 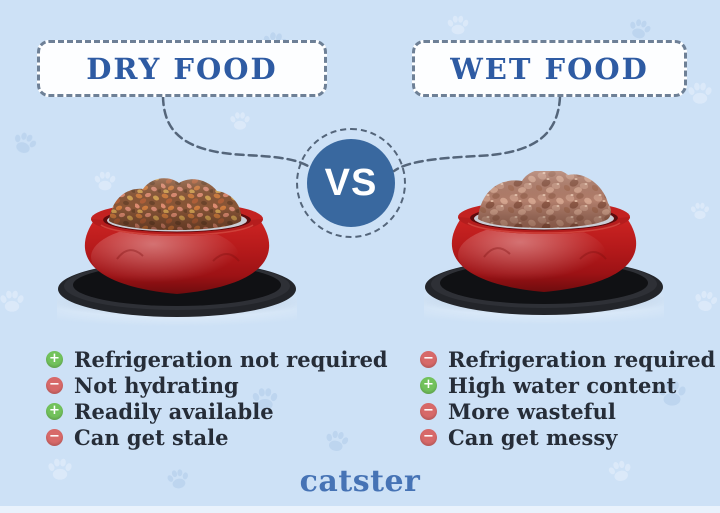 What do you see at coordinates (544, 199) in the screenshot?
I see `wet-food-mound` at bounding box center [544, 199].